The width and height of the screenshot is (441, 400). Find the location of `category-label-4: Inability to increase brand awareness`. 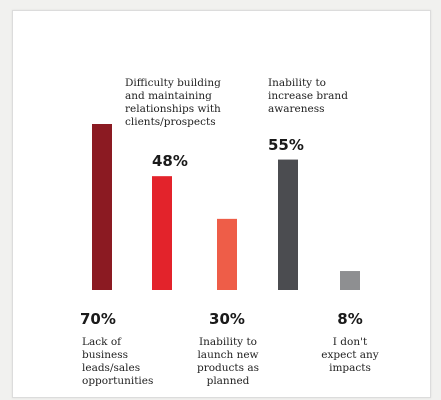

category-label-4: Inability to increase brand awareness is located at coordinates (308, 96).